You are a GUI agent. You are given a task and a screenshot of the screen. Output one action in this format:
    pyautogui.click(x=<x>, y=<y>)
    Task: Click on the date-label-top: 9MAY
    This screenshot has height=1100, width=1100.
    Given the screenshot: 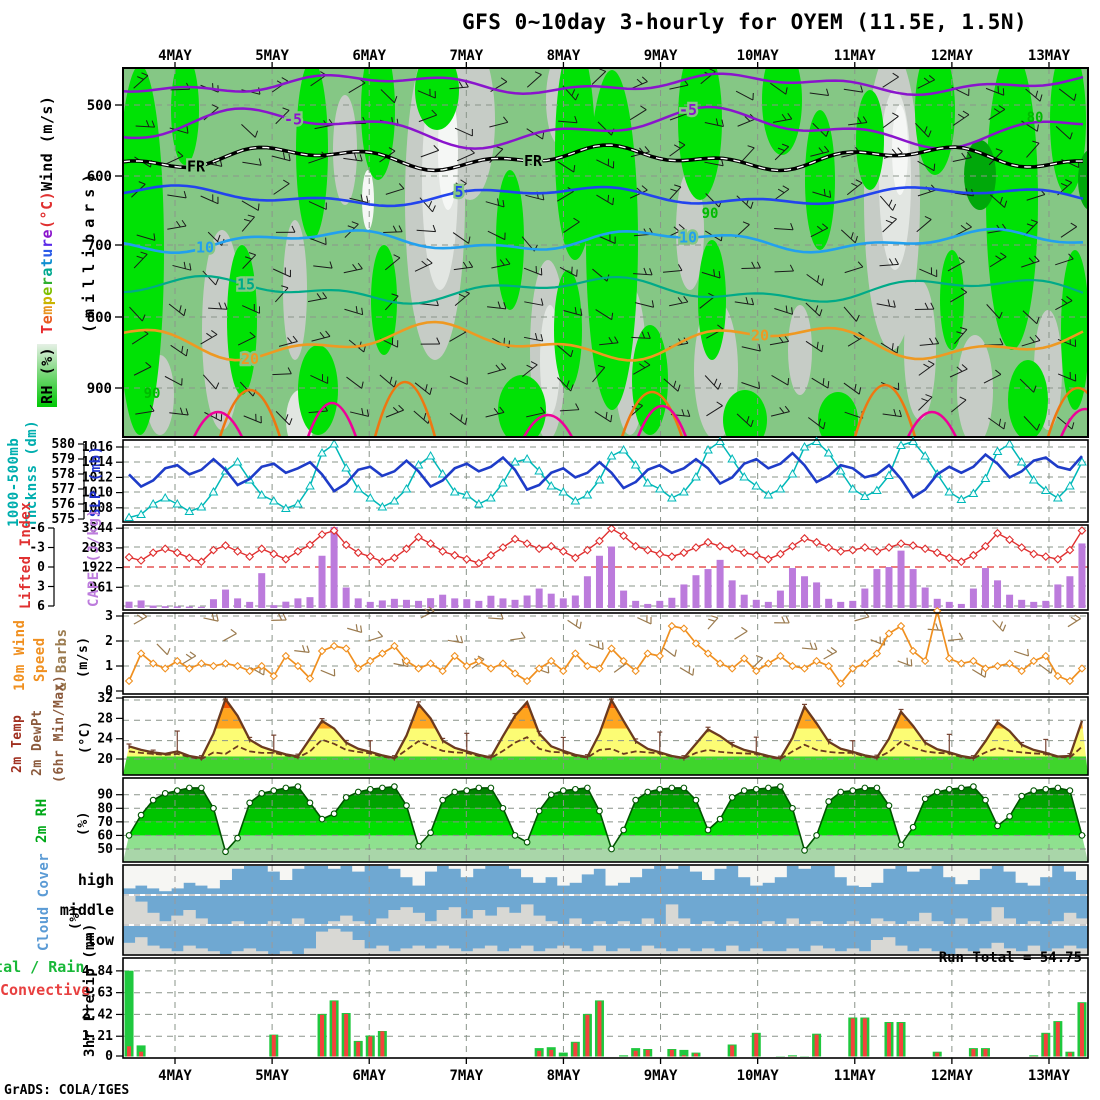 What is the action you would take?
    pyautogui.click(x=661, y=56)
    